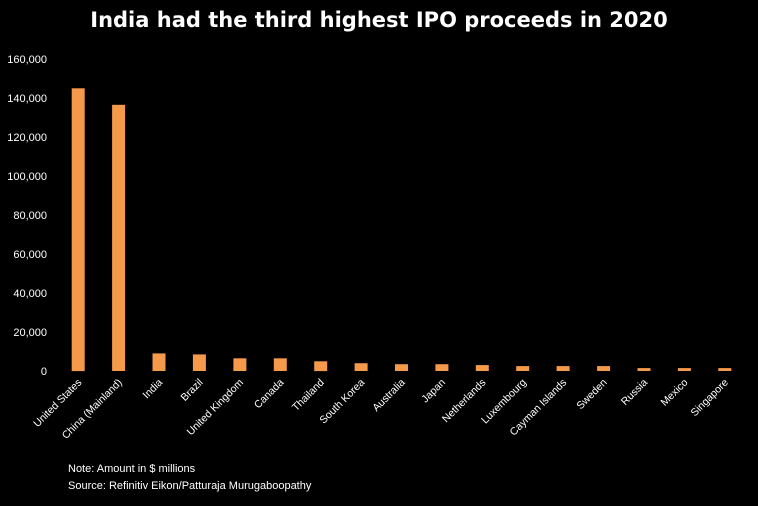  I want to click on bar-india, so click(159, 362).